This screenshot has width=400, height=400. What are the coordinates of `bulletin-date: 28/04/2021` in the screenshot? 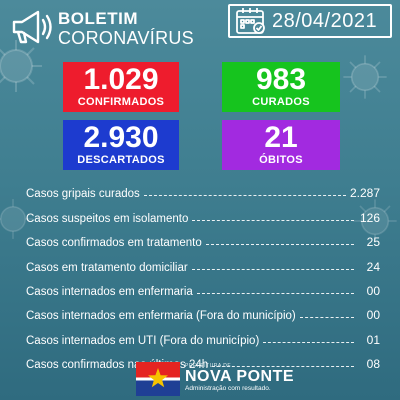 It's located at (325, 20).